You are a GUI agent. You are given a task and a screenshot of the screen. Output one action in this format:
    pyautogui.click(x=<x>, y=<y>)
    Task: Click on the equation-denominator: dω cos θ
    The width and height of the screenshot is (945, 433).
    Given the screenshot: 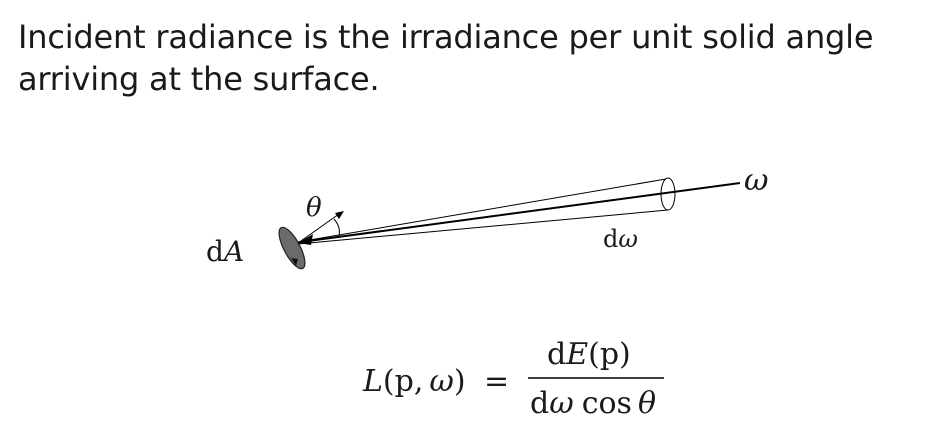 What is the action you would take?
    pyautogui.click(x=593, y=403)
    